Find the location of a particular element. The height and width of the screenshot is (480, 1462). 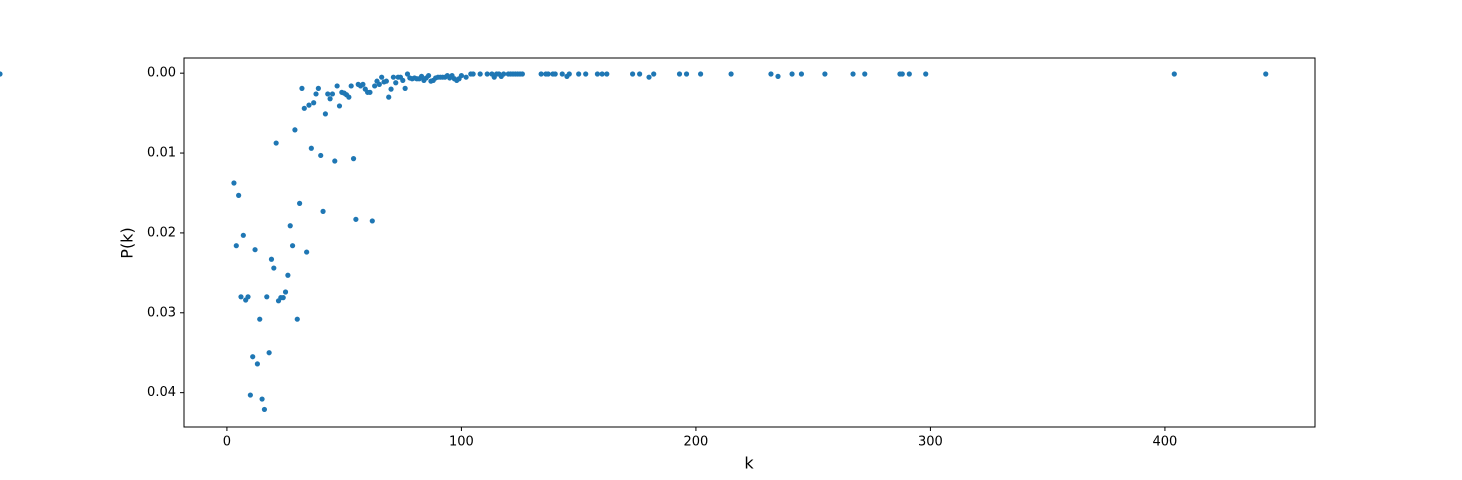

x-tick-label: 400 is located at coordinates (1165, 442).